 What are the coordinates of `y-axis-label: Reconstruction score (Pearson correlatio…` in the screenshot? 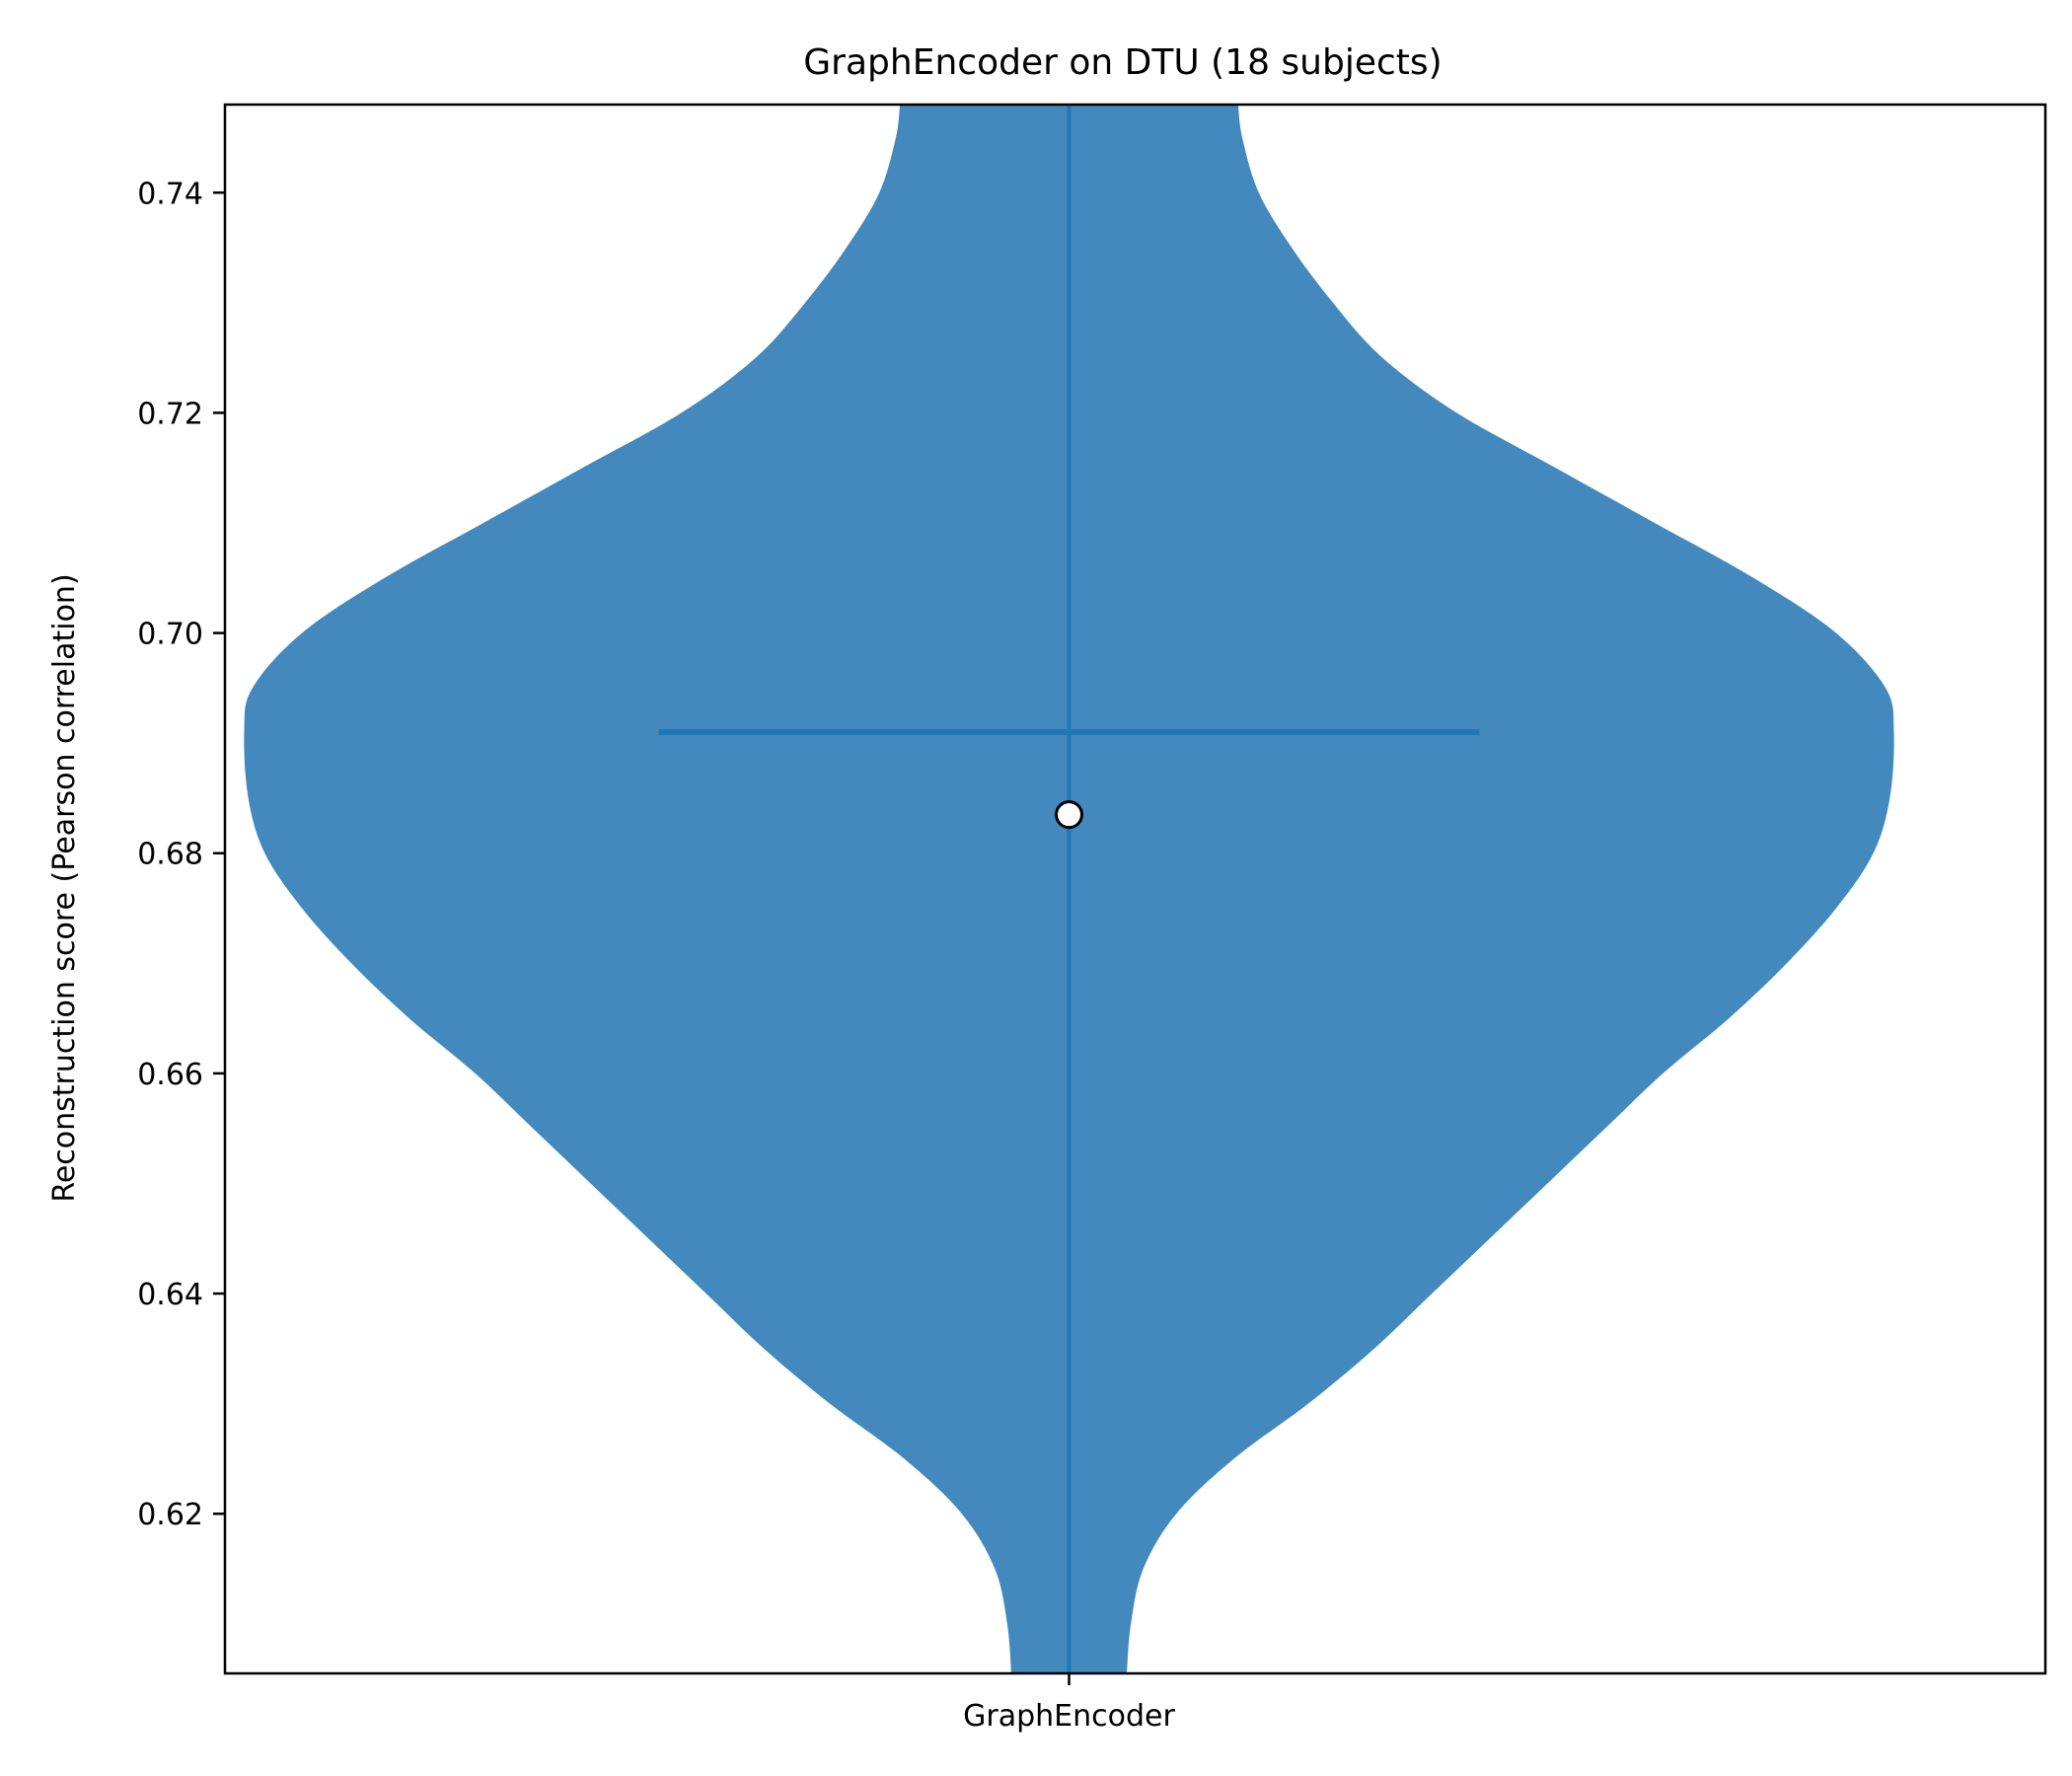 It's located at (65, 888).